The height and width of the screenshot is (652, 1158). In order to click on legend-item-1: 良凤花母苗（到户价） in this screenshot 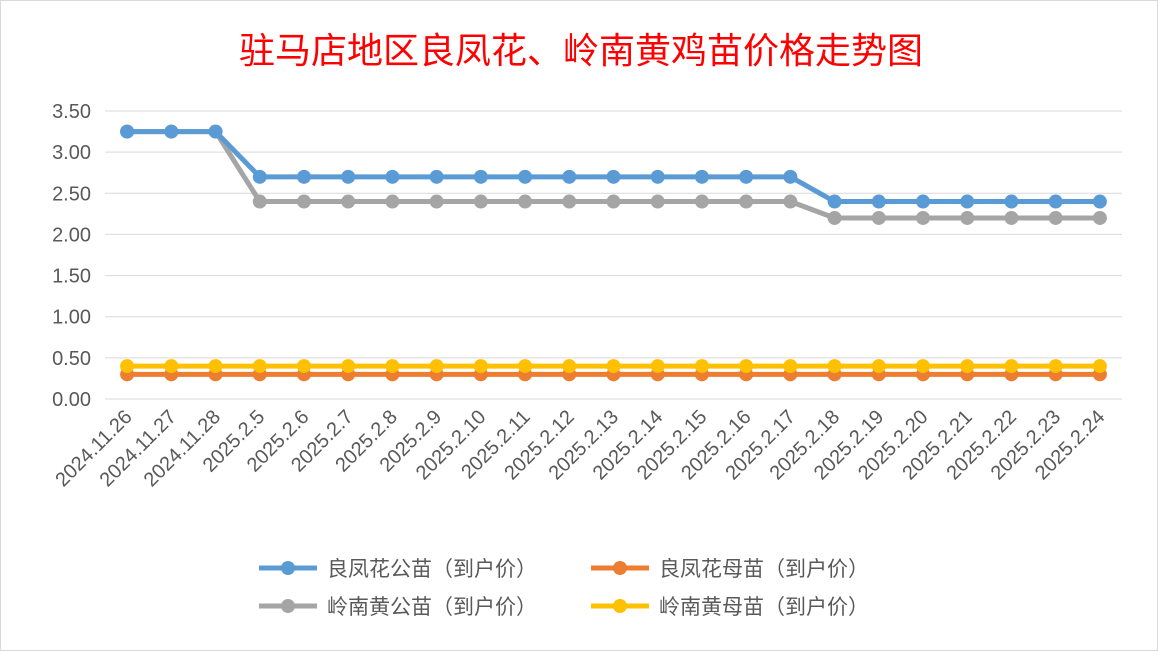, I will do `click(730, 569)`.